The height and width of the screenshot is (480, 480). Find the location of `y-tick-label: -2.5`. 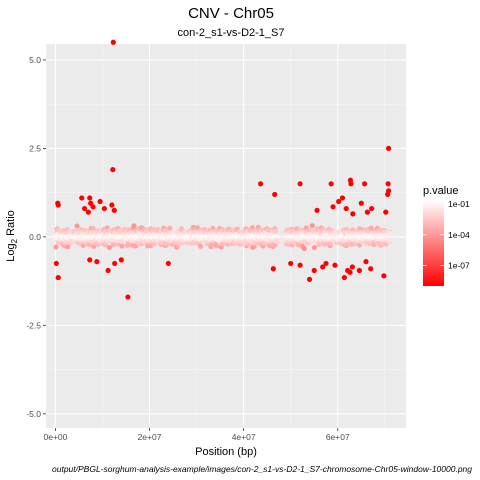

y-tick-label: -2.5 is located at coordinates (33, 325).